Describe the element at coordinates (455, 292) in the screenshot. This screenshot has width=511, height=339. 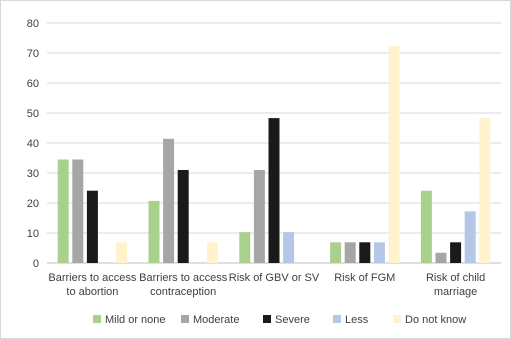
I see `x-tick-label: marriage` at that location.